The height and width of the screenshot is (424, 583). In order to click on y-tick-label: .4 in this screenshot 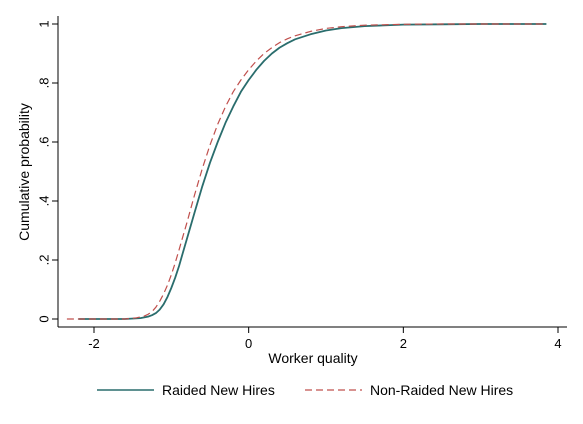, I will do `click(43, 201)`.